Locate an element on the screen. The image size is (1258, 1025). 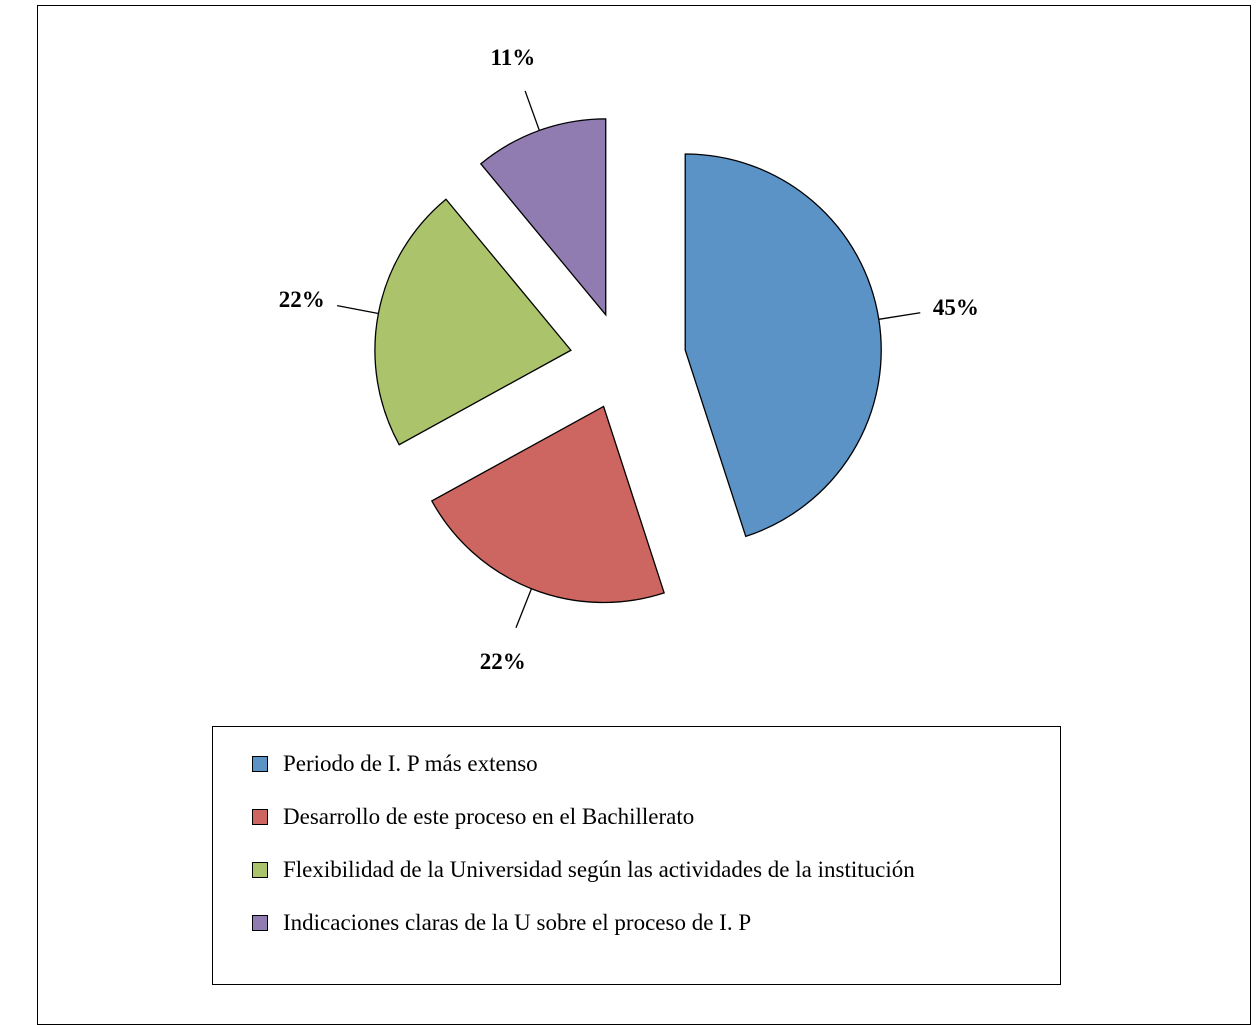
legend-item-periodo: Periodo de I. P más extenso is located at coordinates (395, 764).